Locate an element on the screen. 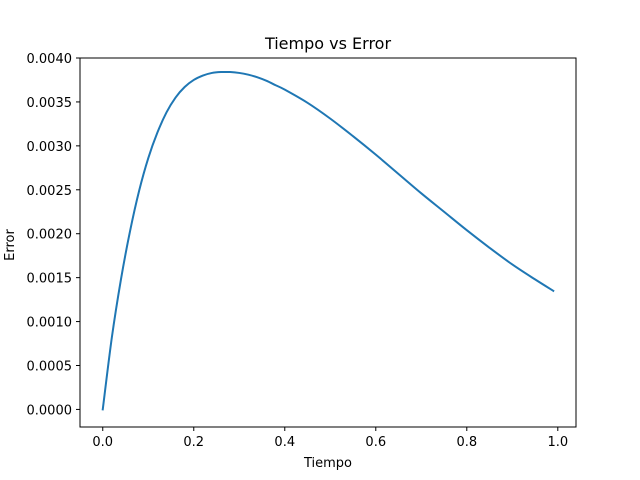 The height and width of the screenshot is (480, 640). y-tick-label: 0.0025 is located at coordinates (50, 191).